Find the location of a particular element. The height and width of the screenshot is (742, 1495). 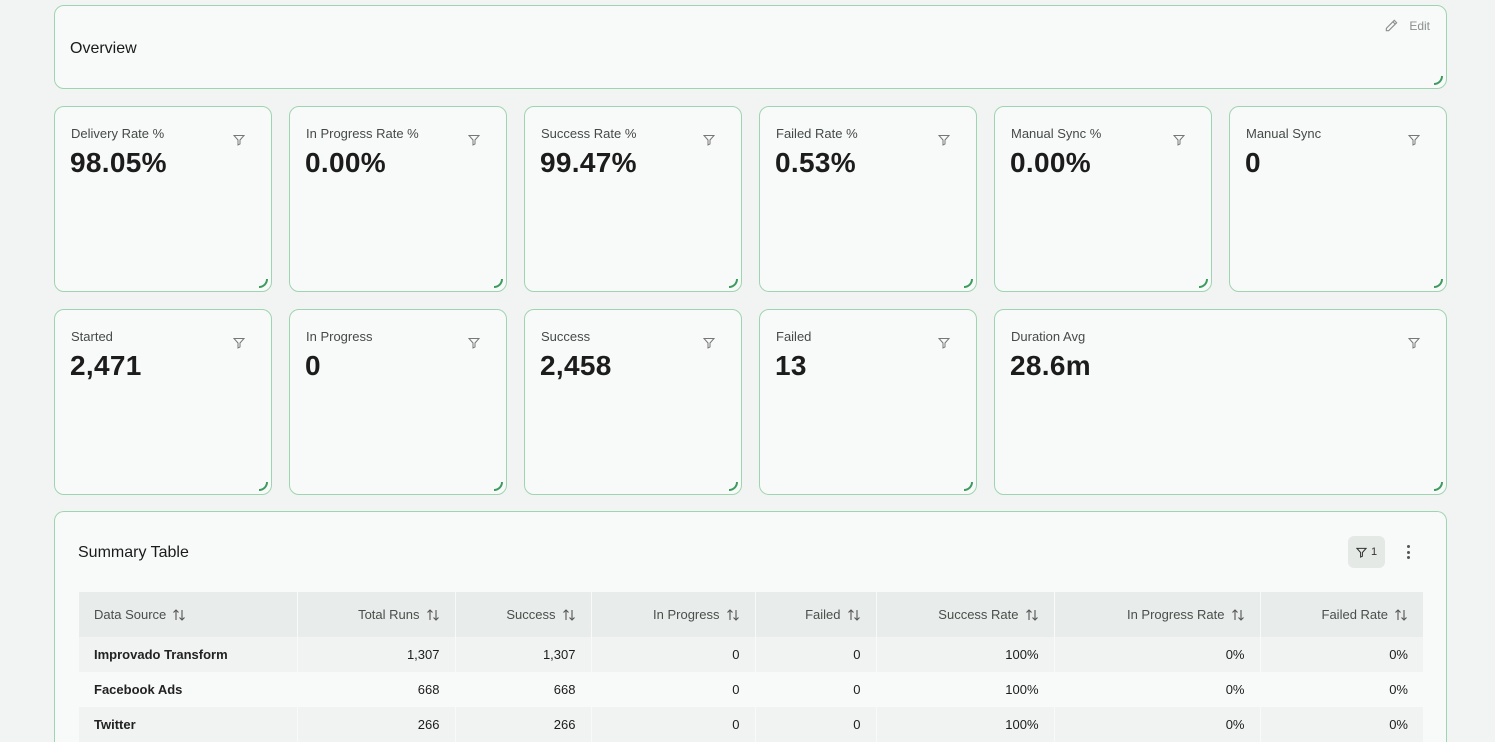

metric-card-in-progress-rate: In Progress Rate % 0.00% is located at coordinates (398, 199).